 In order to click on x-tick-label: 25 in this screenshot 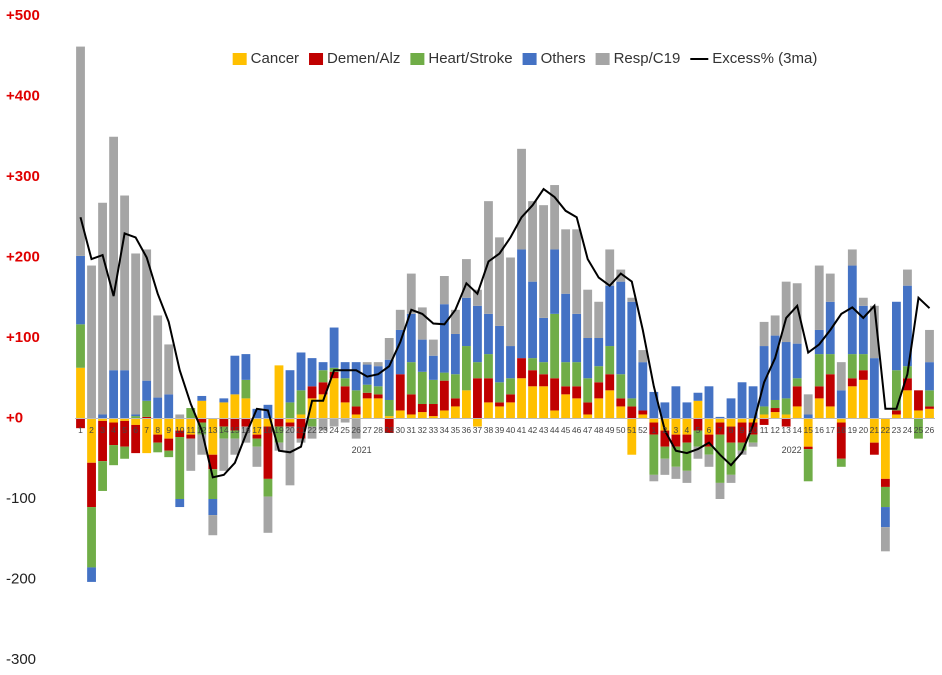, I will do `click(345, 430)`.